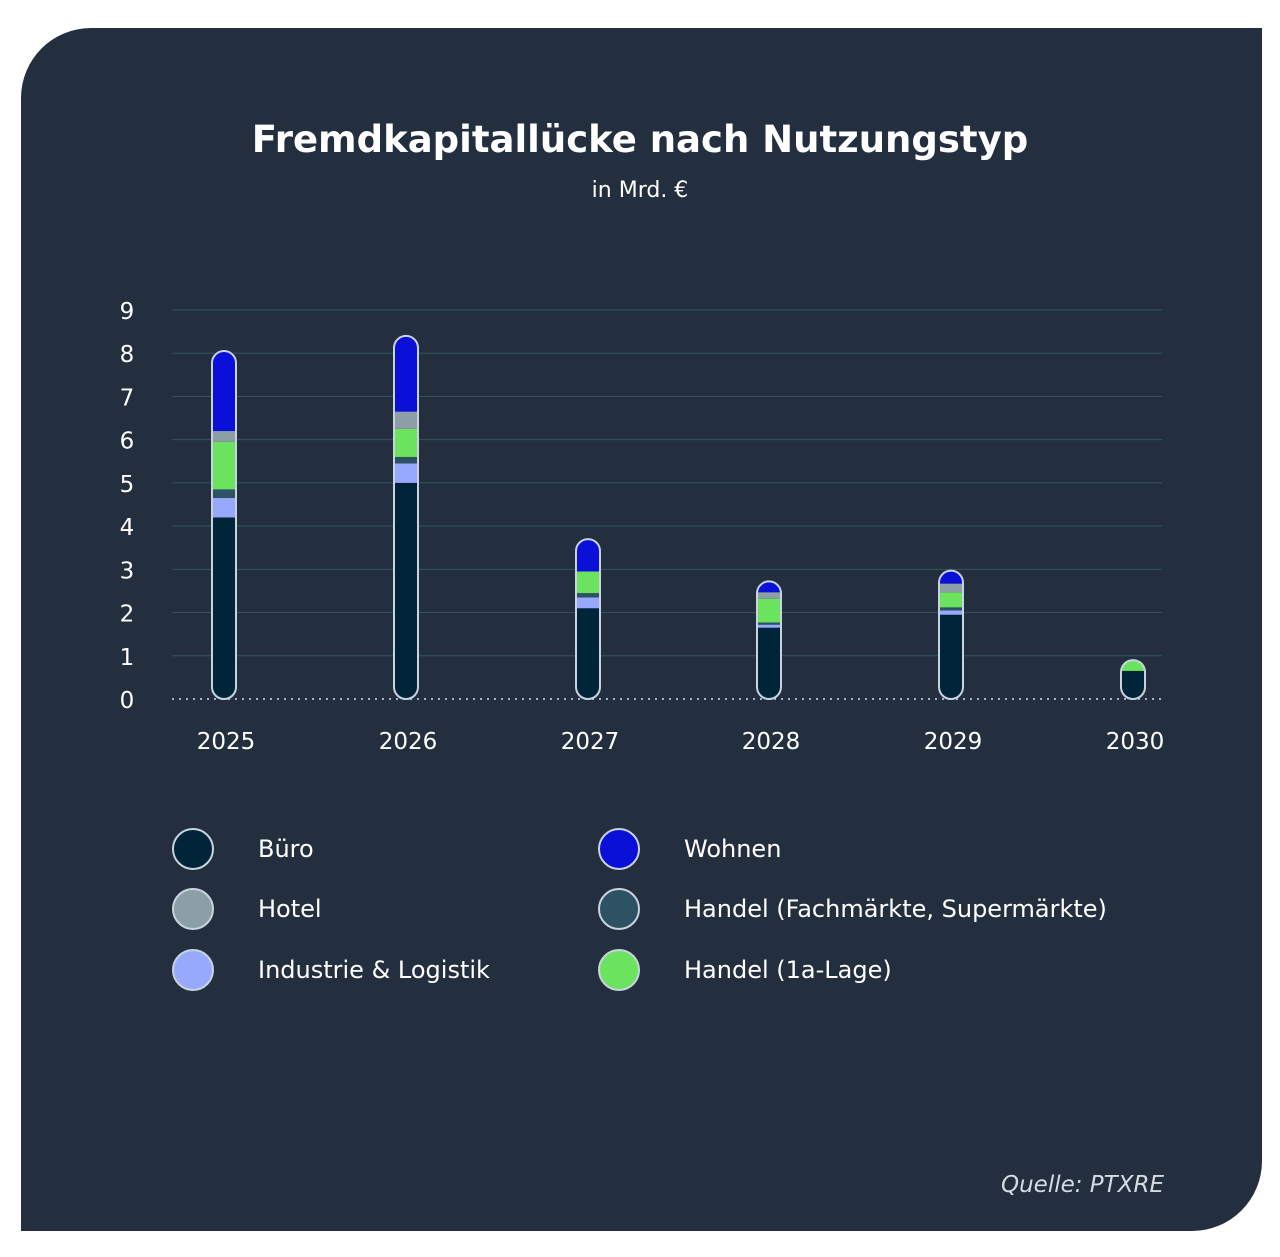 Image resolution: width=1280 pixels, height=1257 pixels. What do you see at coordinates (771, 742) in the screenshot?
I see `x-tick-label: 2028` at bounding box center [771, 742].